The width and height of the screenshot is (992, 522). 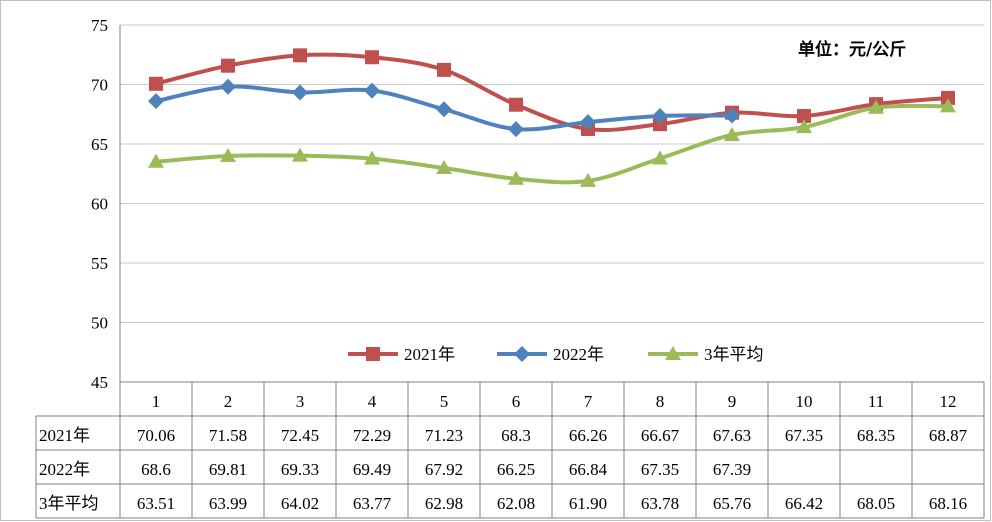 I want to click on table-row-label-0: 2021年, so click(x=64, y=435).